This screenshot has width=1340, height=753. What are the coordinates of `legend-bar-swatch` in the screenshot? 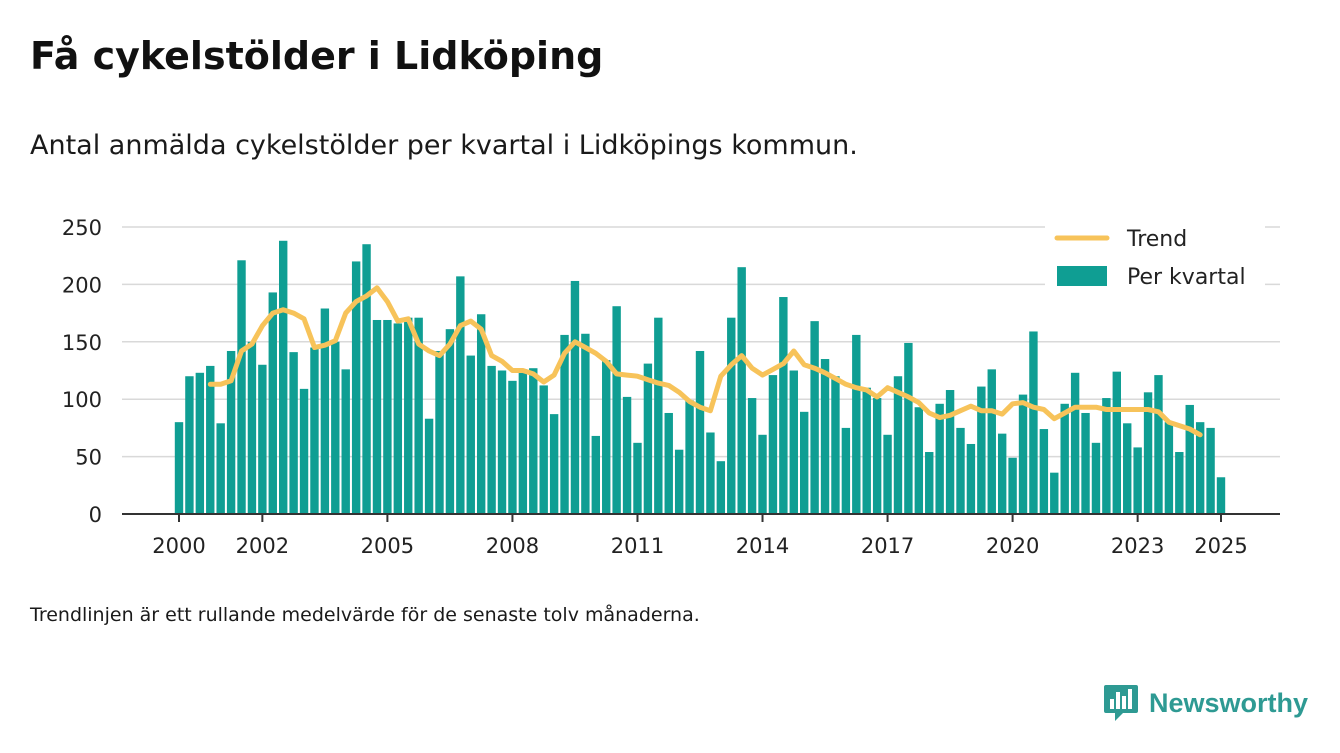 It's located at (1082, 276).